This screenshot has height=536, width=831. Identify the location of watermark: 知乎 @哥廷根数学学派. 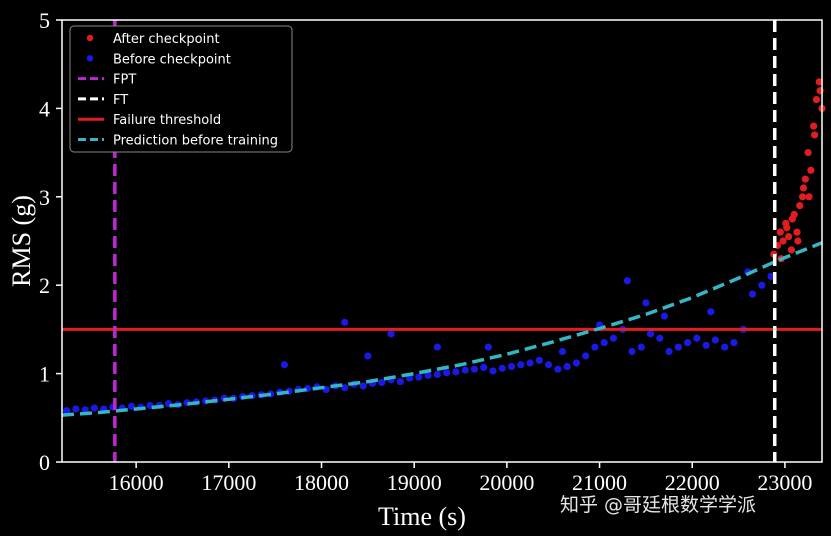
(658, 505).